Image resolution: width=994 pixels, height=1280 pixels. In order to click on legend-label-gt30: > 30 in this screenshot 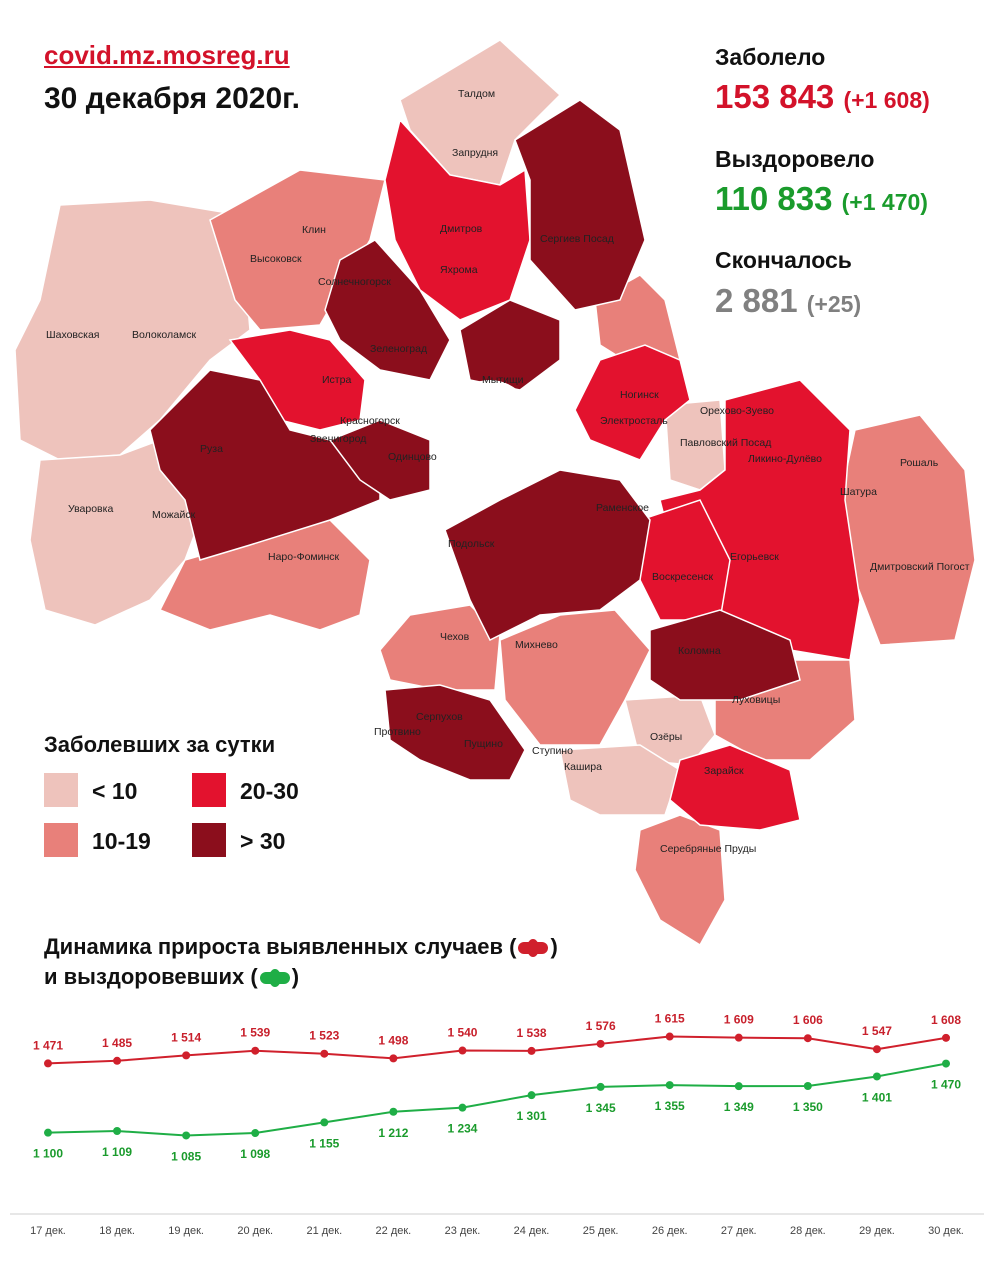, I will do `click(263, 841)`.